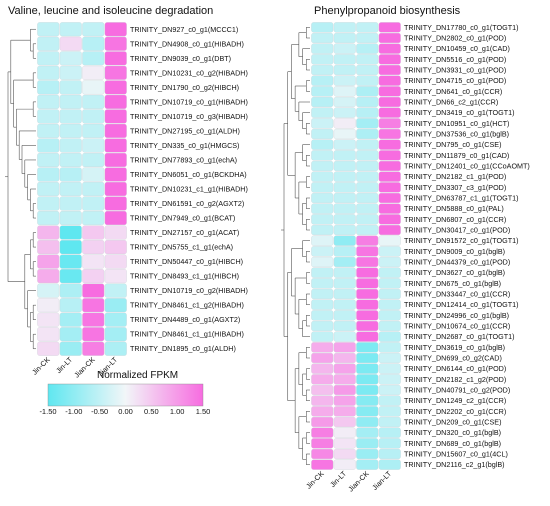 This screenshot has height=506, width=550. What do you see at coordinates (183, 348) in the screenshot?
I see `row-label: TRINITY_DN1895_c0_g1(ALDH)` at bounding box center [183, 348].